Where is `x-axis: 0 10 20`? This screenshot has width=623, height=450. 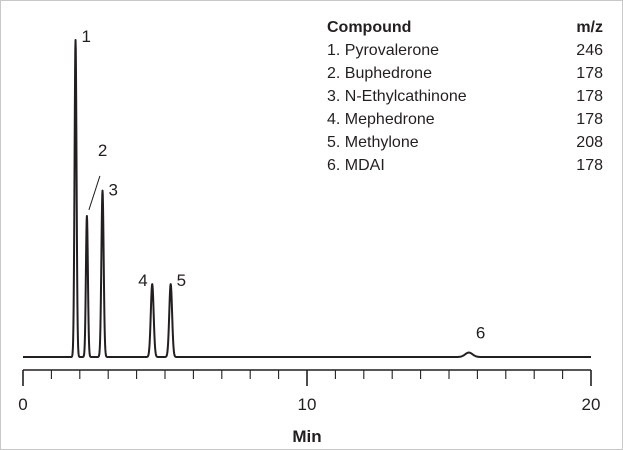 x-axis: 0 10 20 is located at coordinates (309, 391).